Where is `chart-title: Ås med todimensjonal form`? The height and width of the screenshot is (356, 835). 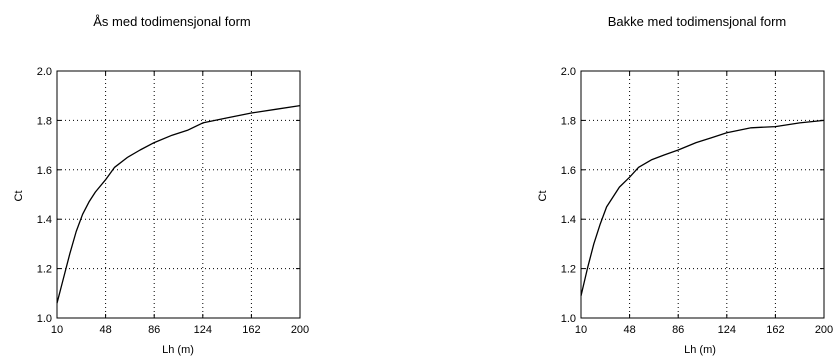 chart-title: Ås med todimensjonal form is located at coordinates (172, 21).